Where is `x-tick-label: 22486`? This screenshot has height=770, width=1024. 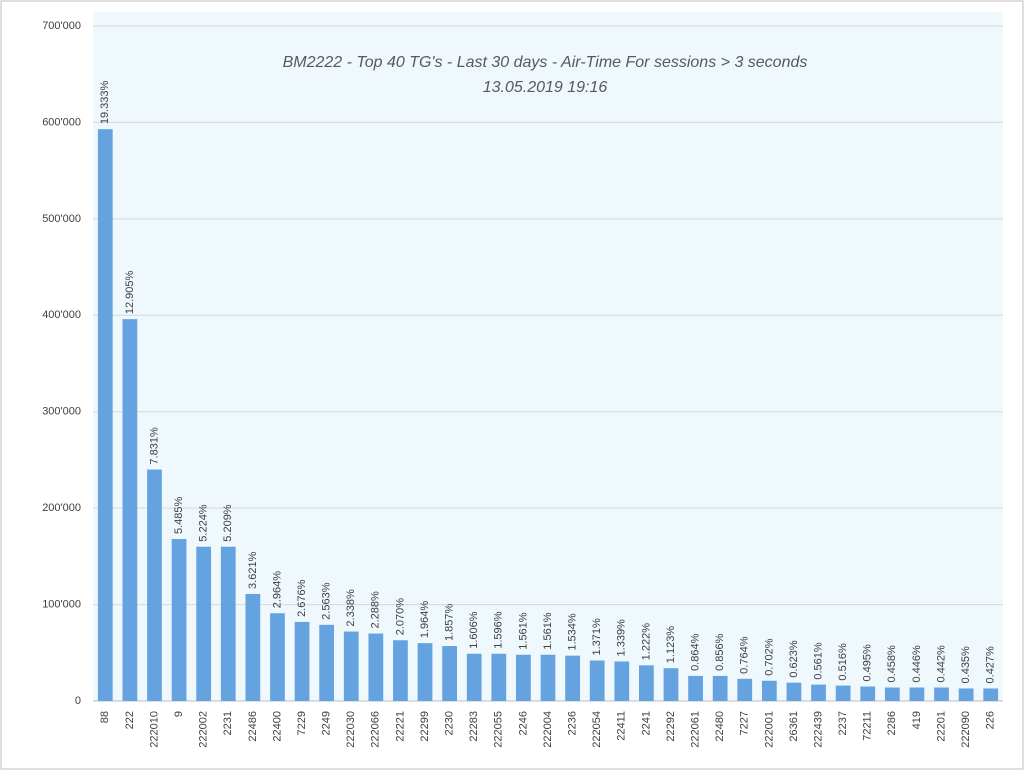 x-tick-label: 22486 is located at coordinates (253, 726).